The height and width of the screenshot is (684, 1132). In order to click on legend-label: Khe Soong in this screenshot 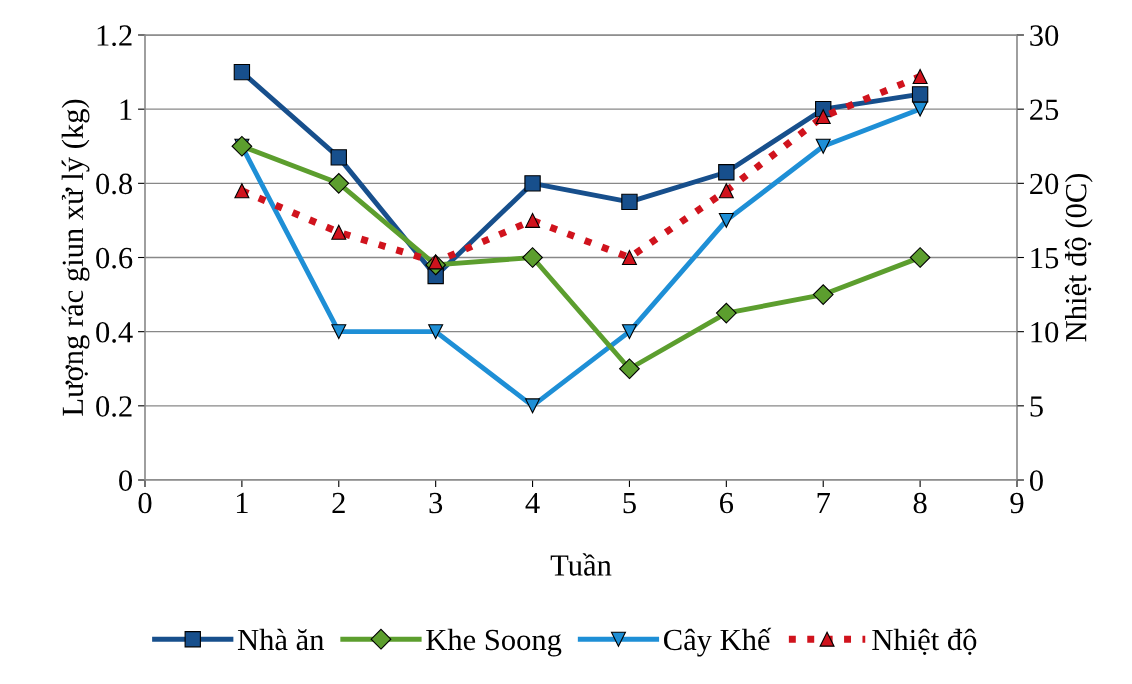, I will do `click(494, 642)`.